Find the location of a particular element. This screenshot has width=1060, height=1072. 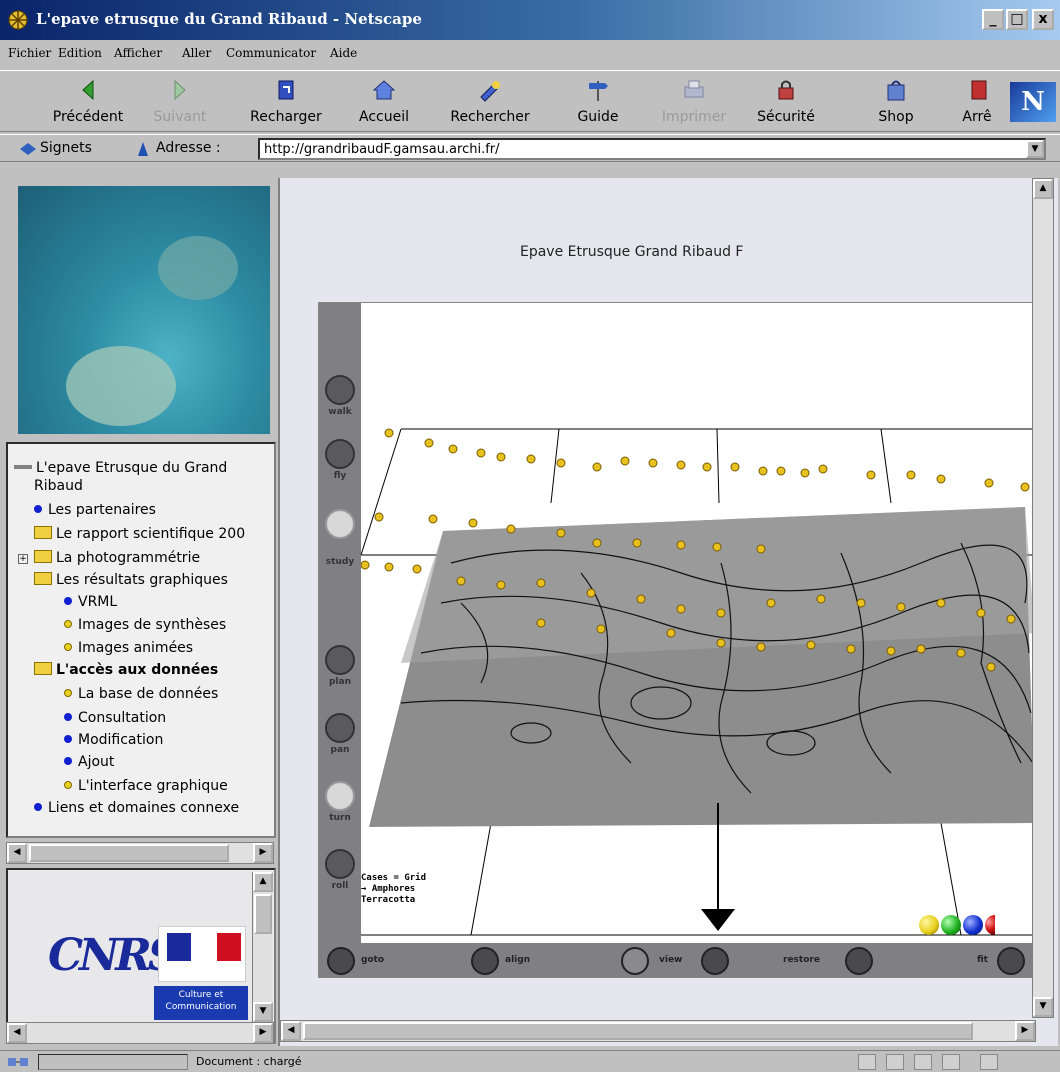

menu-aide: Aide is located at coordinates (344, 53).